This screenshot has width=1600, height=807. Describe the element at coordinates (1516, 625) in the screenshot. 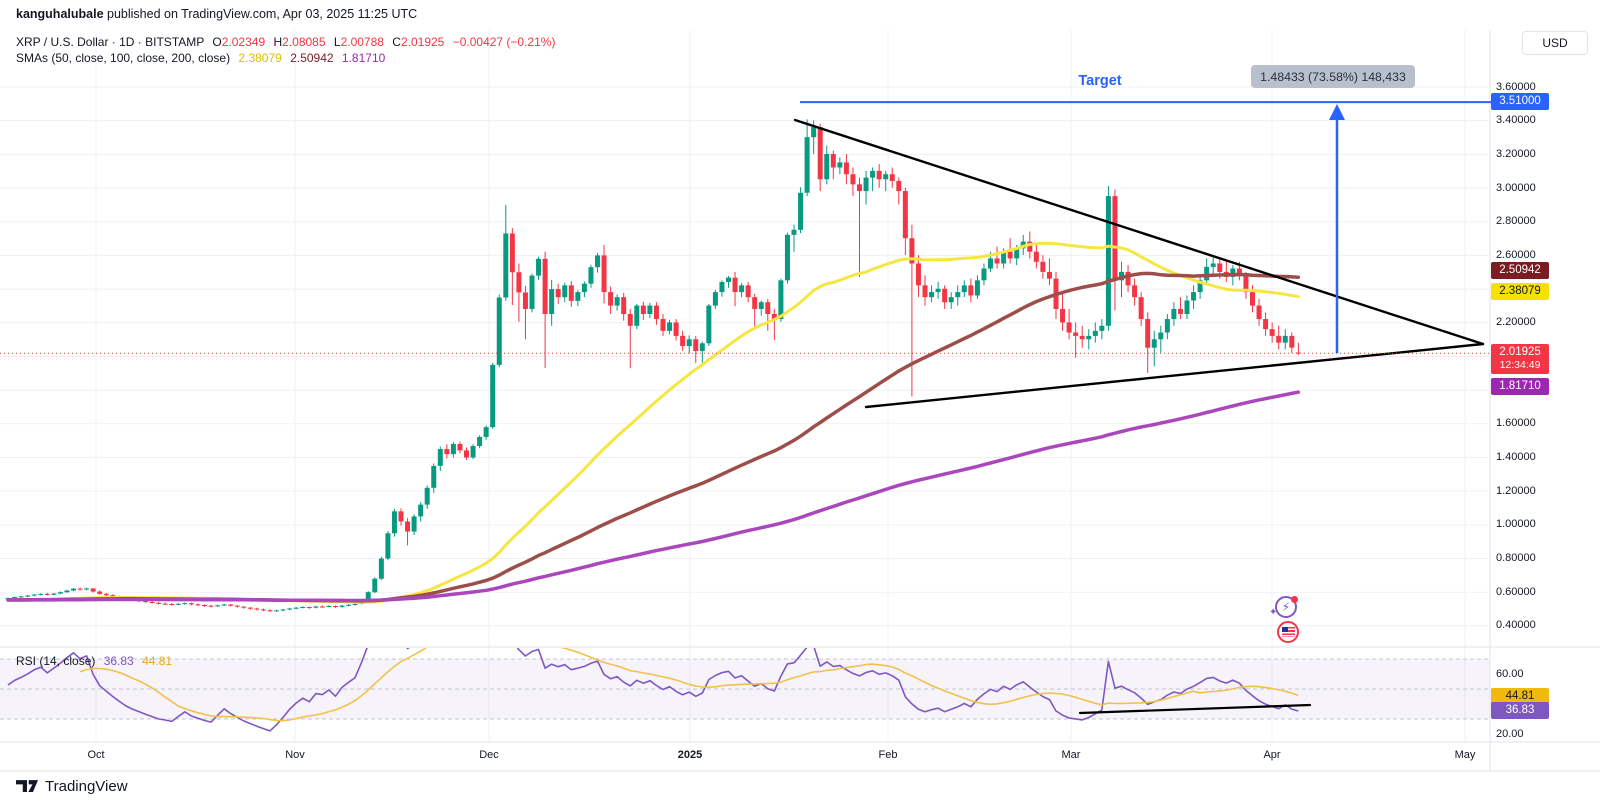

I see `price-axis-label: 0.40000` at that location.